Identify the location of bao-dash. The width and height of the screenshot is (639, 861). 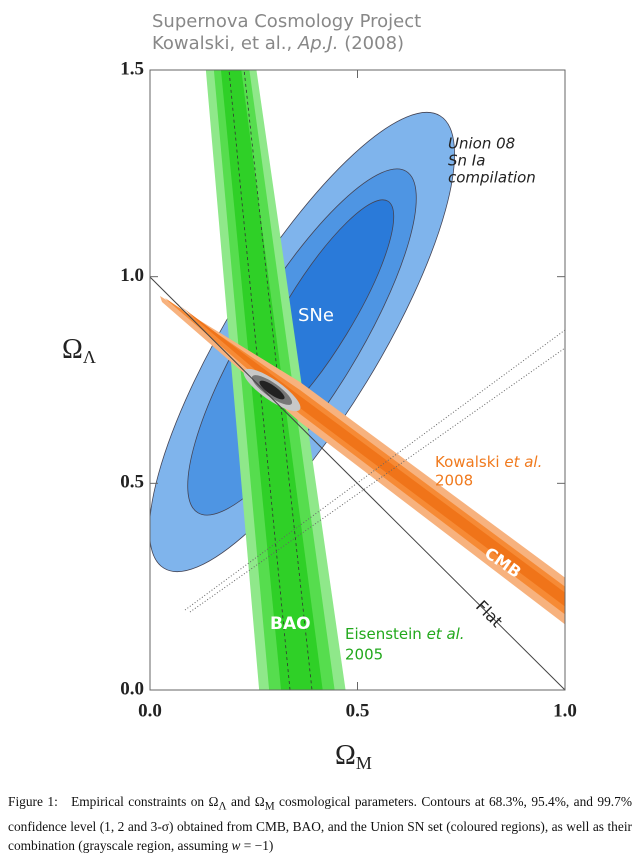
(278, 380).